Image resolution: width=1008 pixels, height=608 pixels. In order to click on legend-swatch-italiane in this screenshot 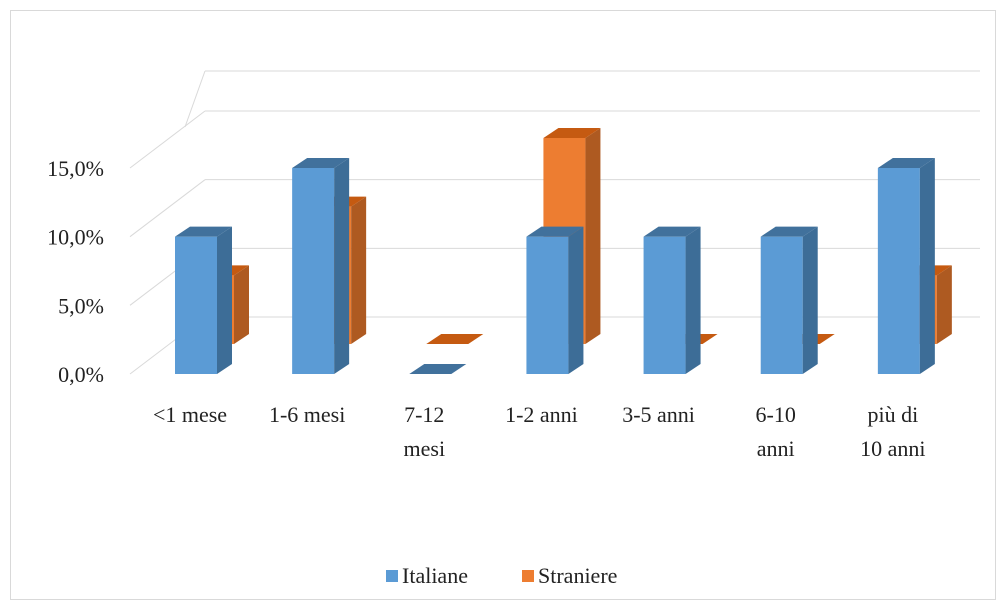, I will do `click(392, 576)`.